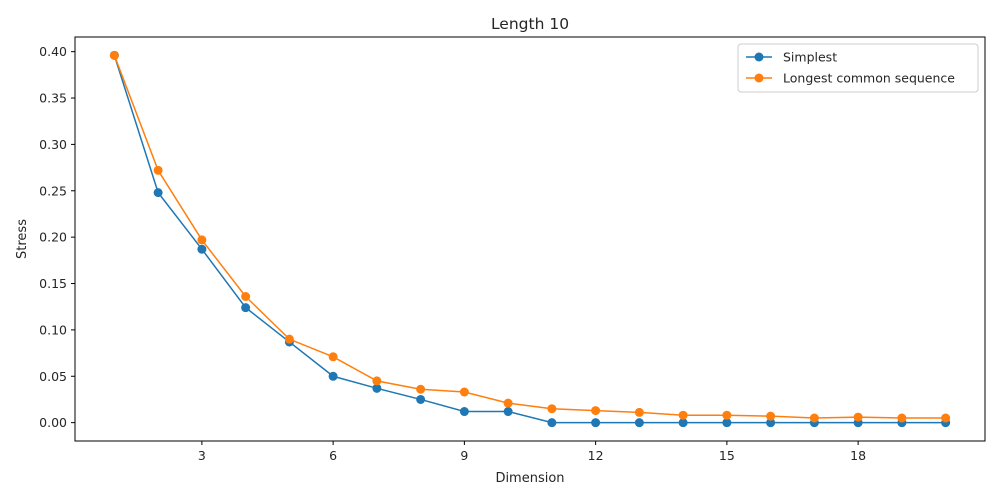 The height and width of the screenshot is (500, 1000). I want to click on y-tick-label: 0.25, so click(53, 190).